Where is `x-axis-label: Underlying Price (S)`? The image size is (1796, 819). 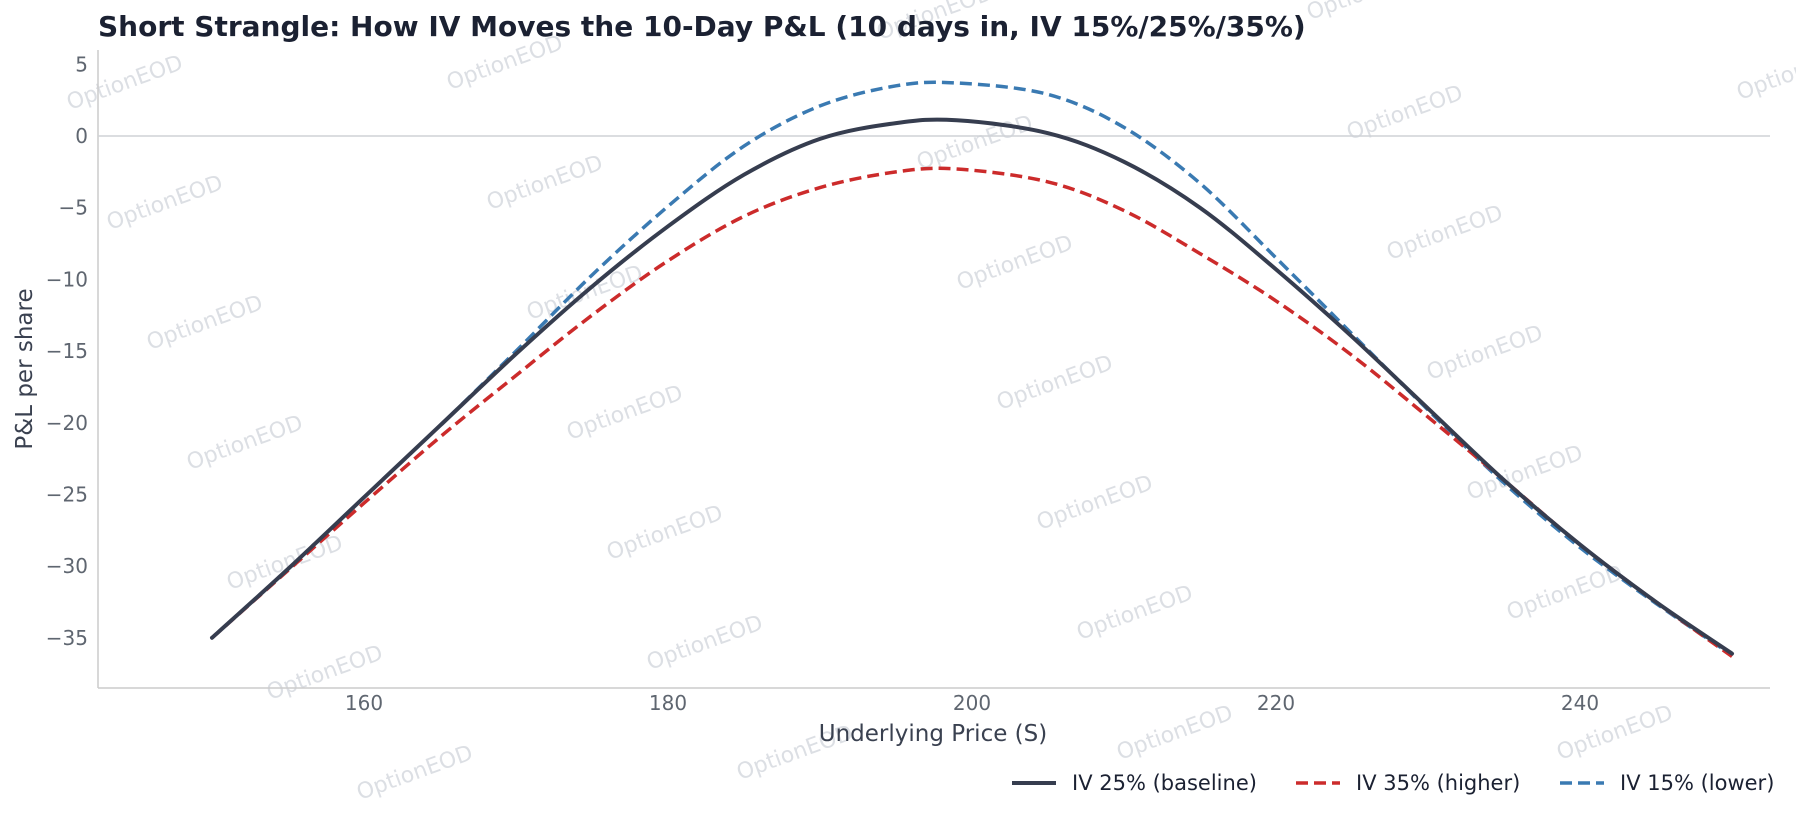
x-axis-label: Underlying Price (S) is located at coordinates (933, 734).